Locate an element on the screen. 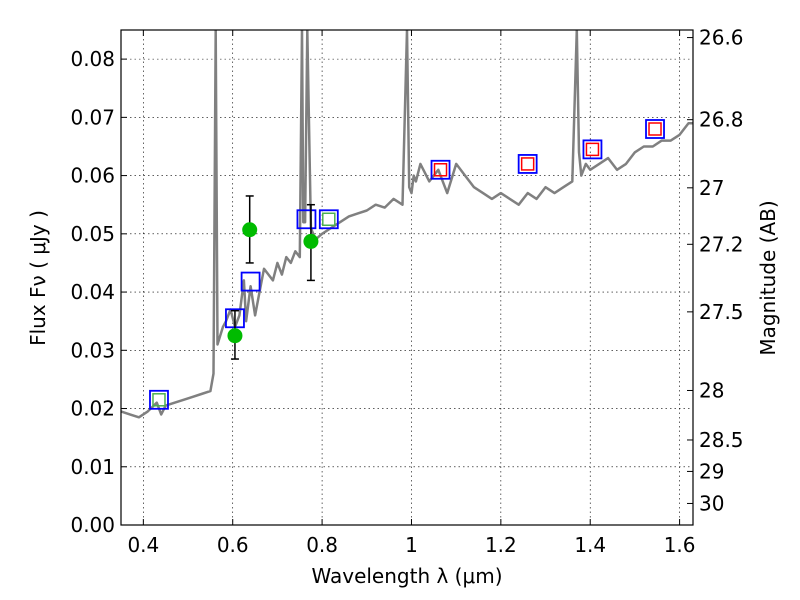 The height and width of the screenshot is (600, 800). y-tick-label: 0.02 is located at coordinates (92, 409).